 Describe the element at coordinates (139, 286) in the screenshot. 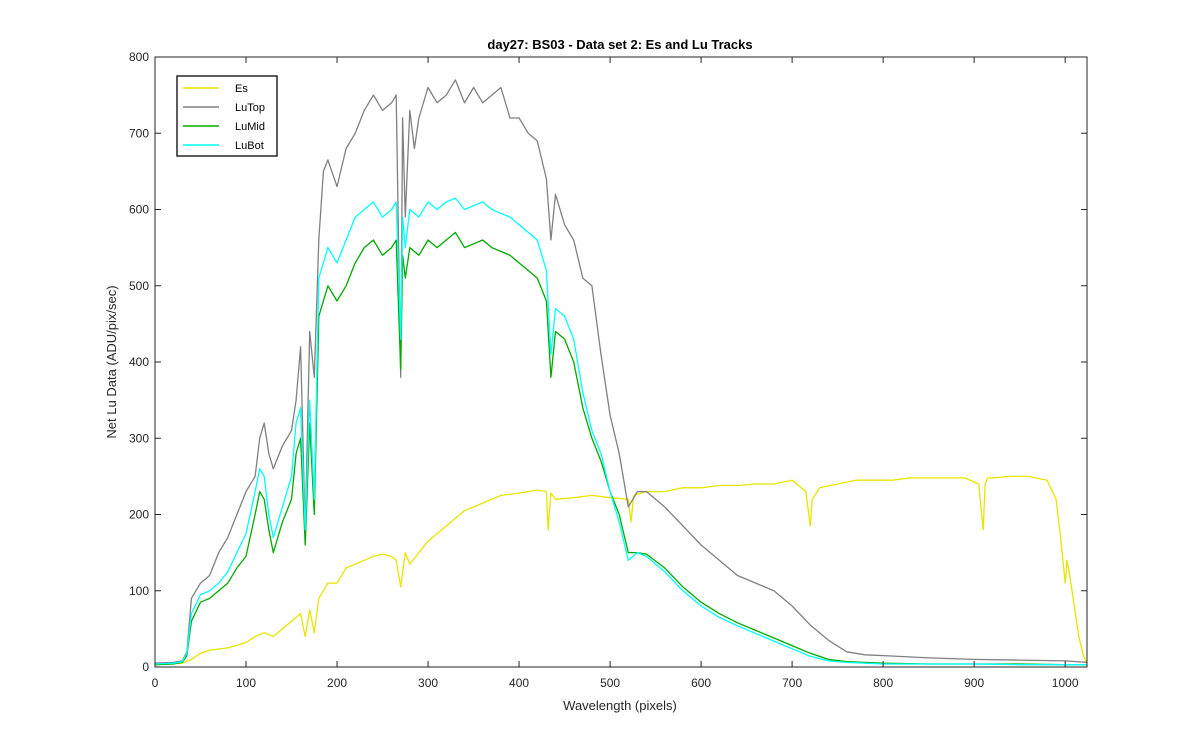

I see `y-tick-label: 500` at that location.